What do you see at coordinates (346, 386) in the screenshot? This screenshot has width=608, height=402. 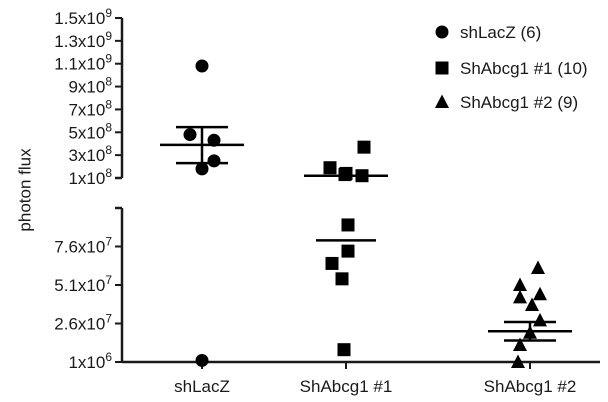 I see `x-category-label-1: ShAbcg1 #1` at bounding box center [346, 386].